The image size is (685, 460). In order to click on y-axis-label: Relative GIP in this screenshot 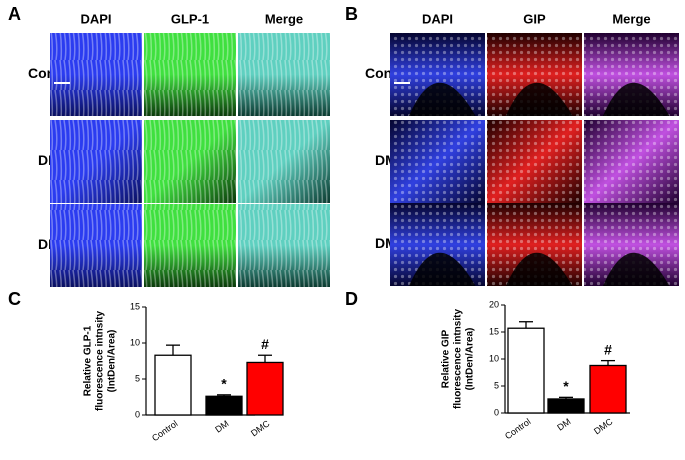, I will do `click(446, 358)`.